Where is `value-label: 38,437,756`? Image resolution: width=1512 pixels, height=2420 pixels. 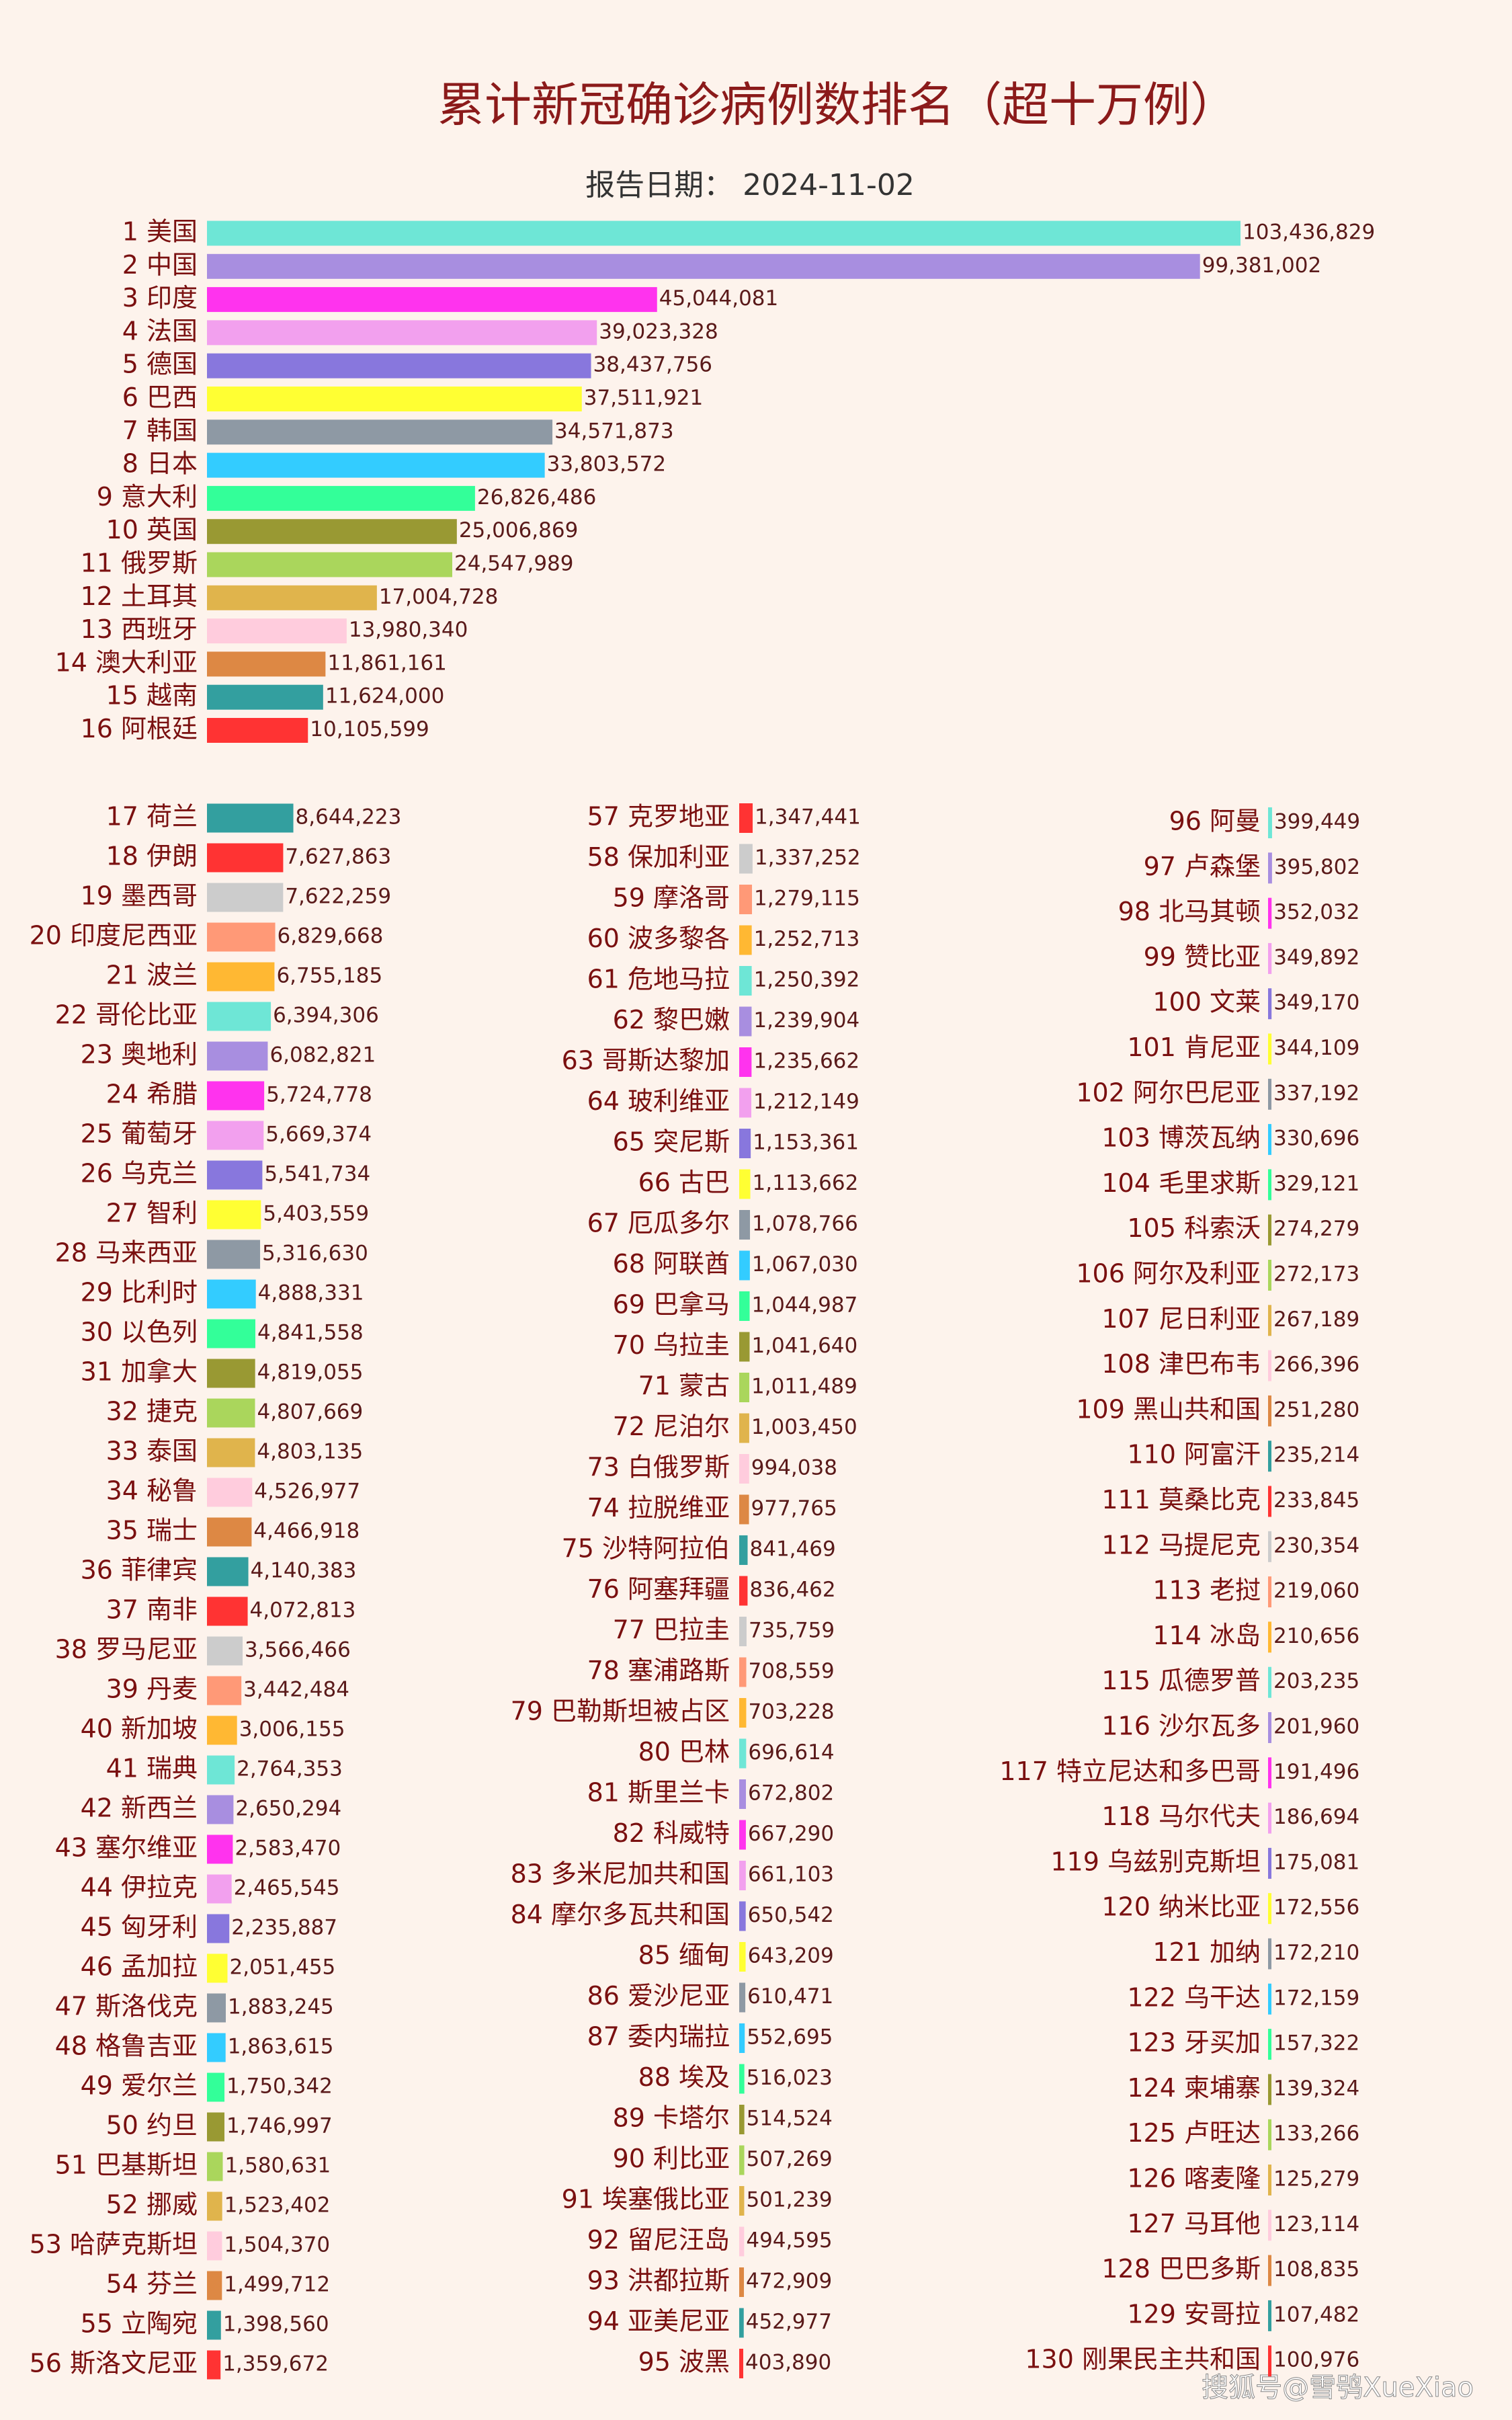
value-label: 38,437,756 is located at coordinates (653, 365).